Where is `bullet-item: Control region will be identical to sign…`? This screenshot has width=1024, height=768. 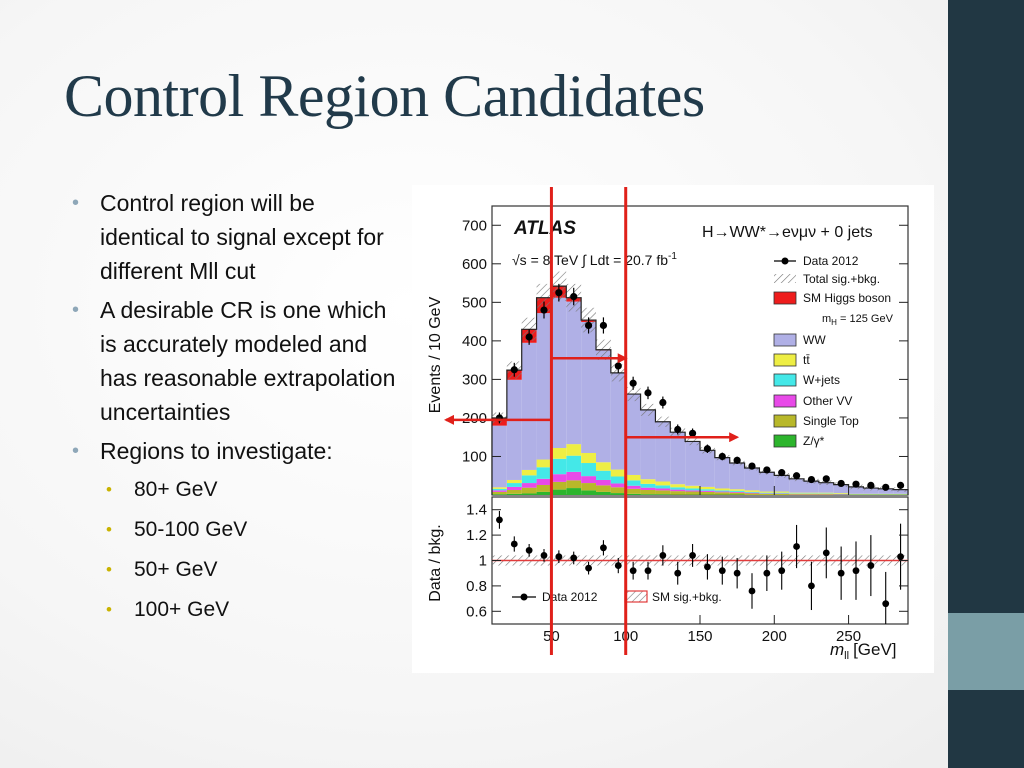
bullet-item: Control region will be identical to sign… is located at coordinates (237, 237).